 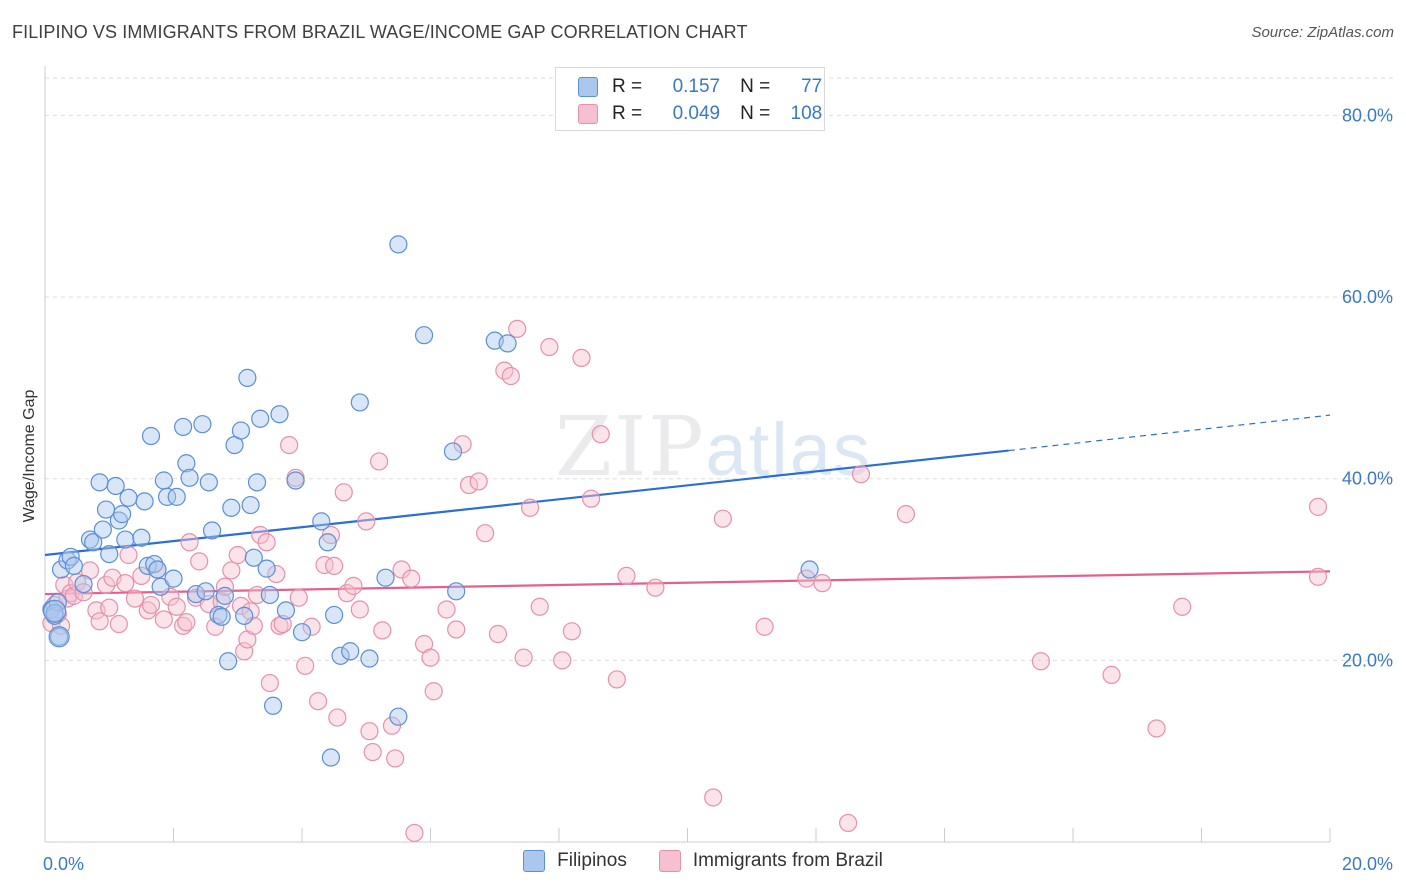 I want to click on legend-item-brazil: Immigrants from Brazil, so click(x=770, y=861).